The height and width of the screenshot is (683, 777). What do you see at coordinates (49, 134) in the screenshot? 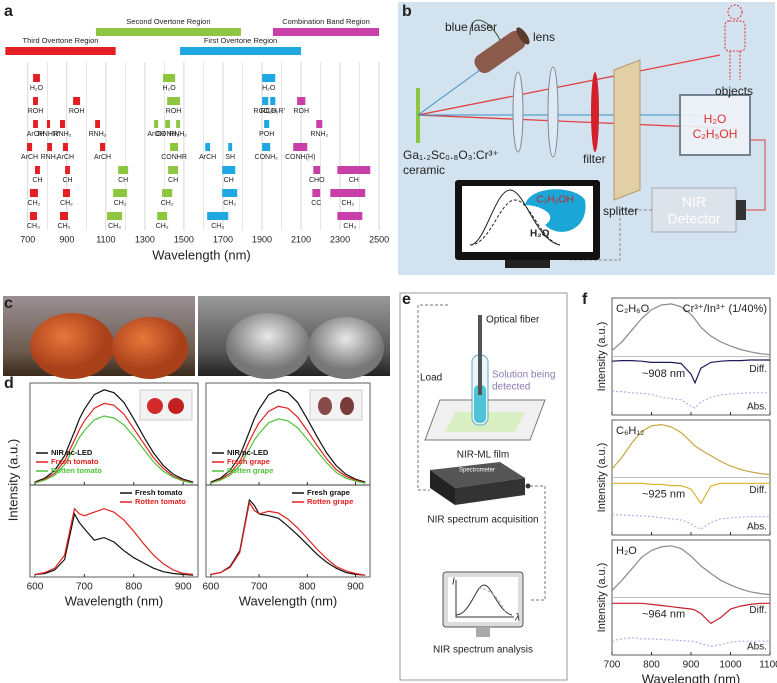
I see `band-label: RNHR'` at bounding box center [49, 134].